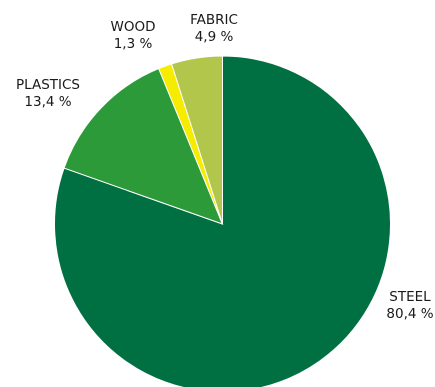 The image size is (435, 387). I want to click on slice-label-plastics: PLASTICS 13,4 %, so click(48, 93).